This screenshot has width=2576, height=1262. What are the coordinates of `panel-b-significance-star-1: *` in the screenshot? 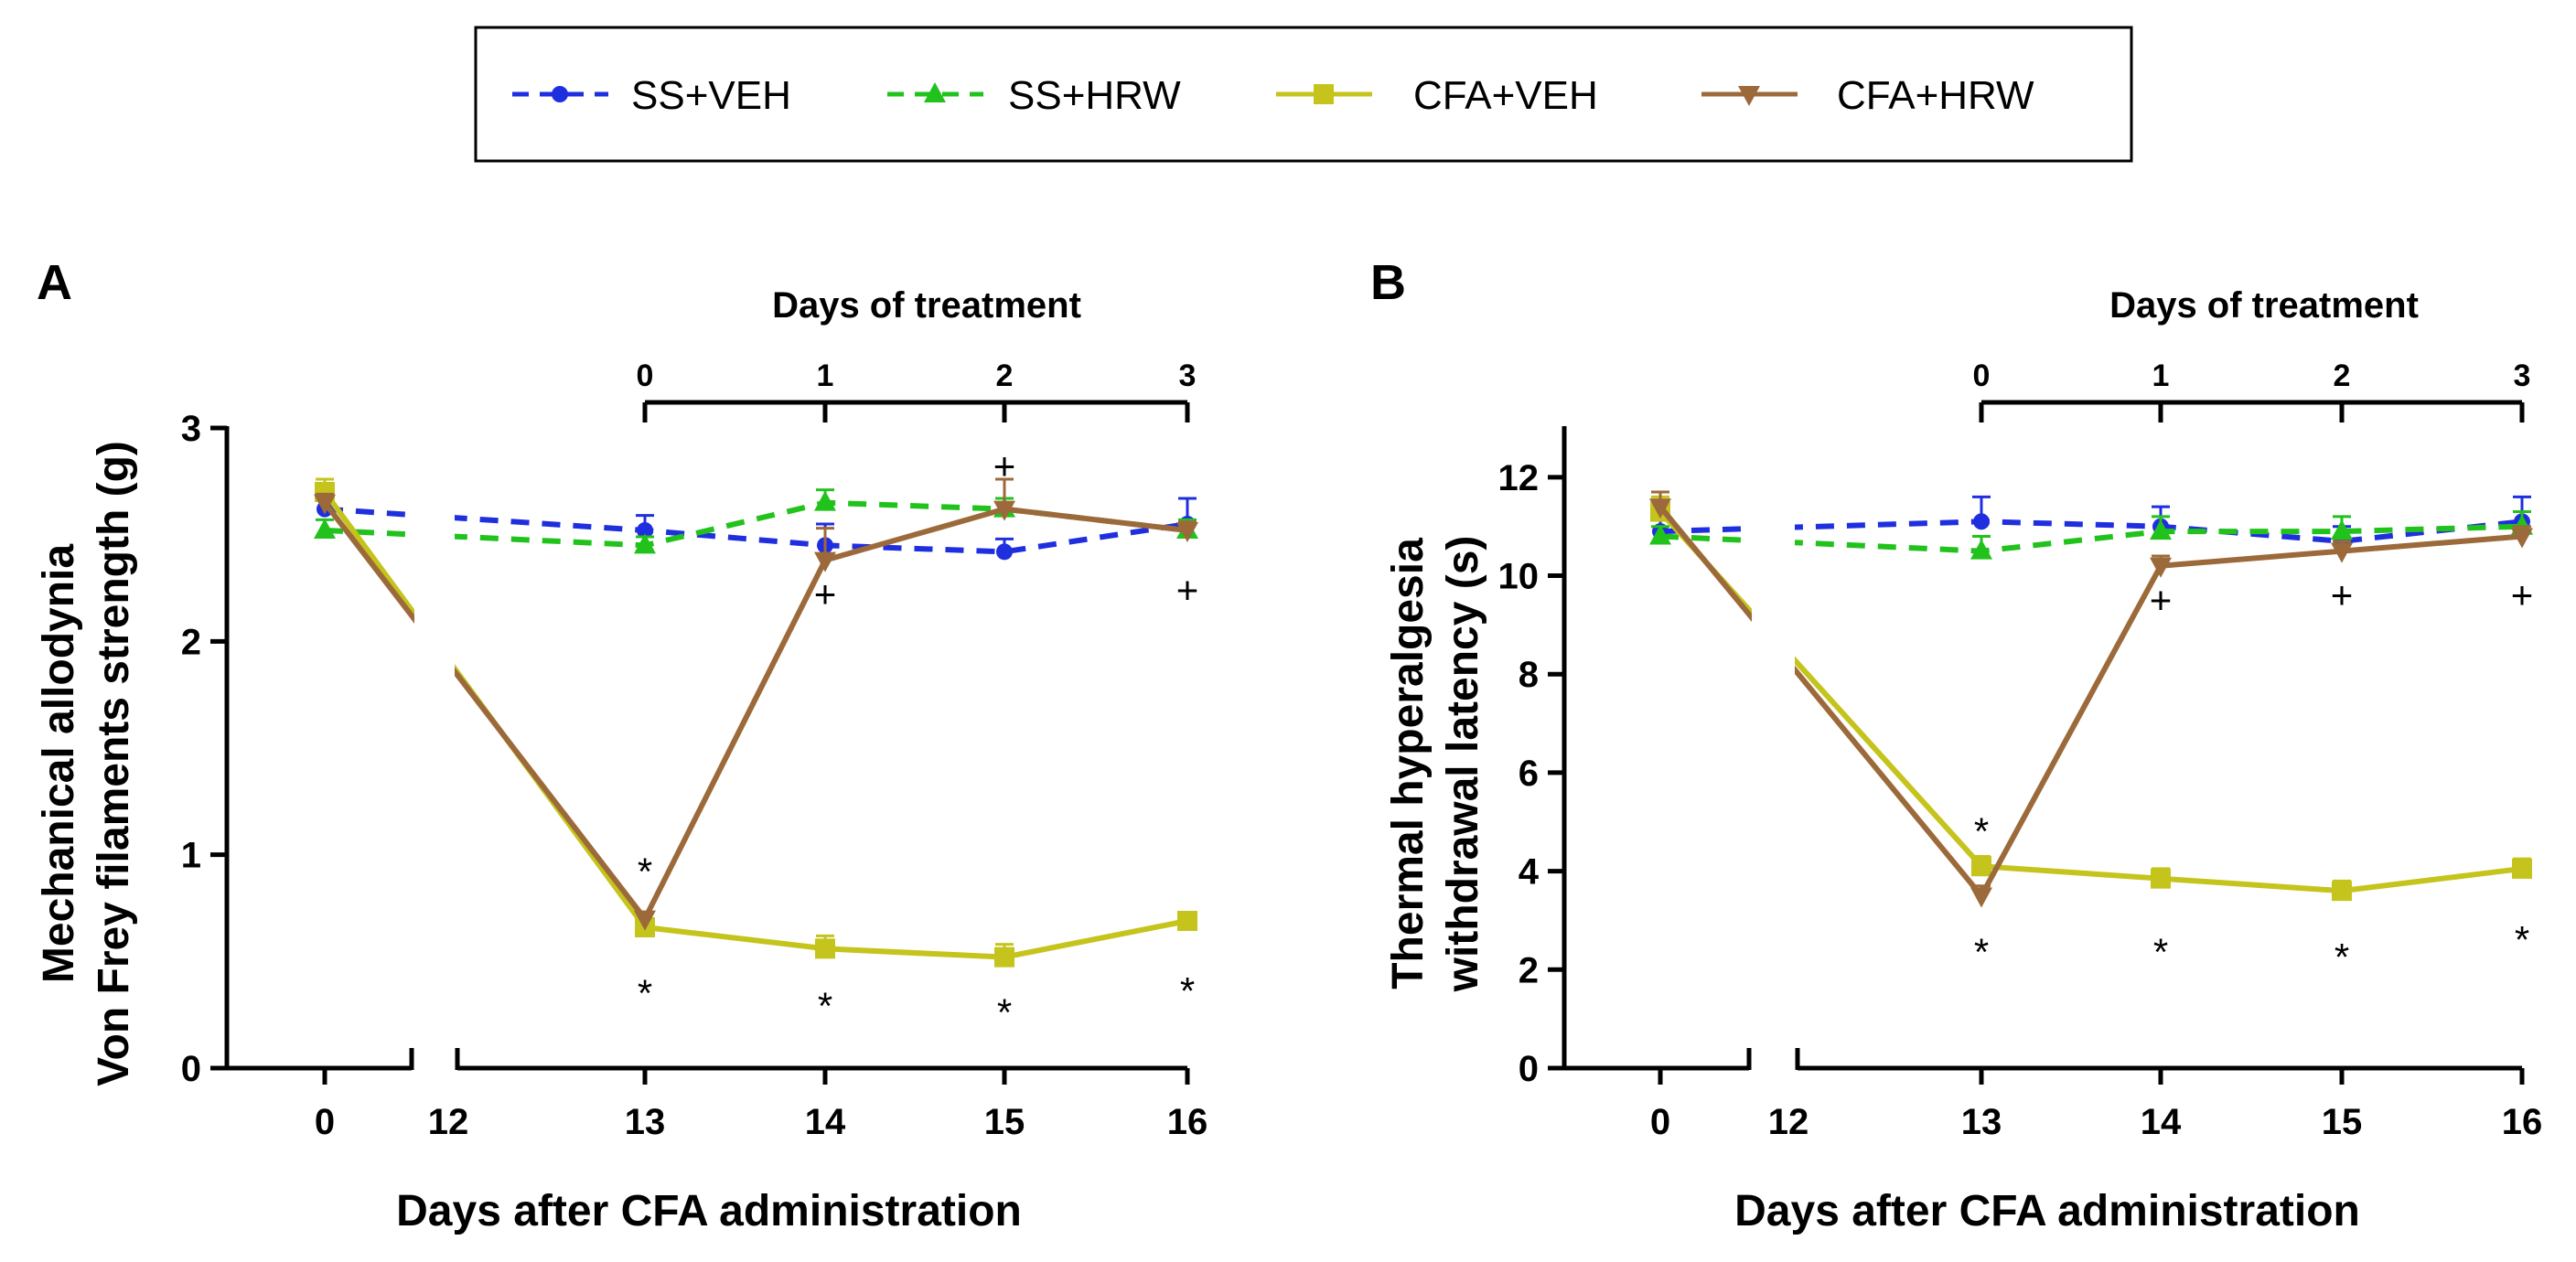 It's located at (1982, 951).